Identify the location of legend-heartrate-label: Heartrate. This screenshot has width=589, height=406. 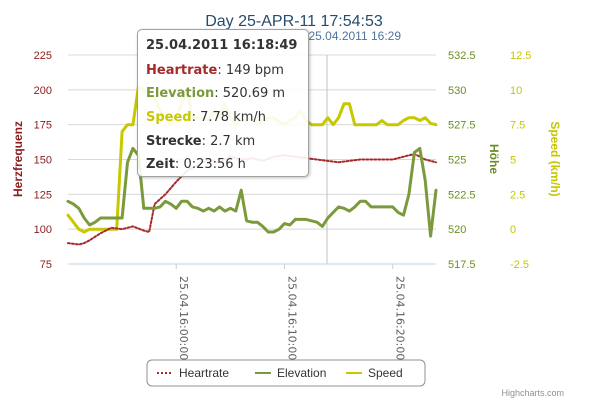
(204, 373).